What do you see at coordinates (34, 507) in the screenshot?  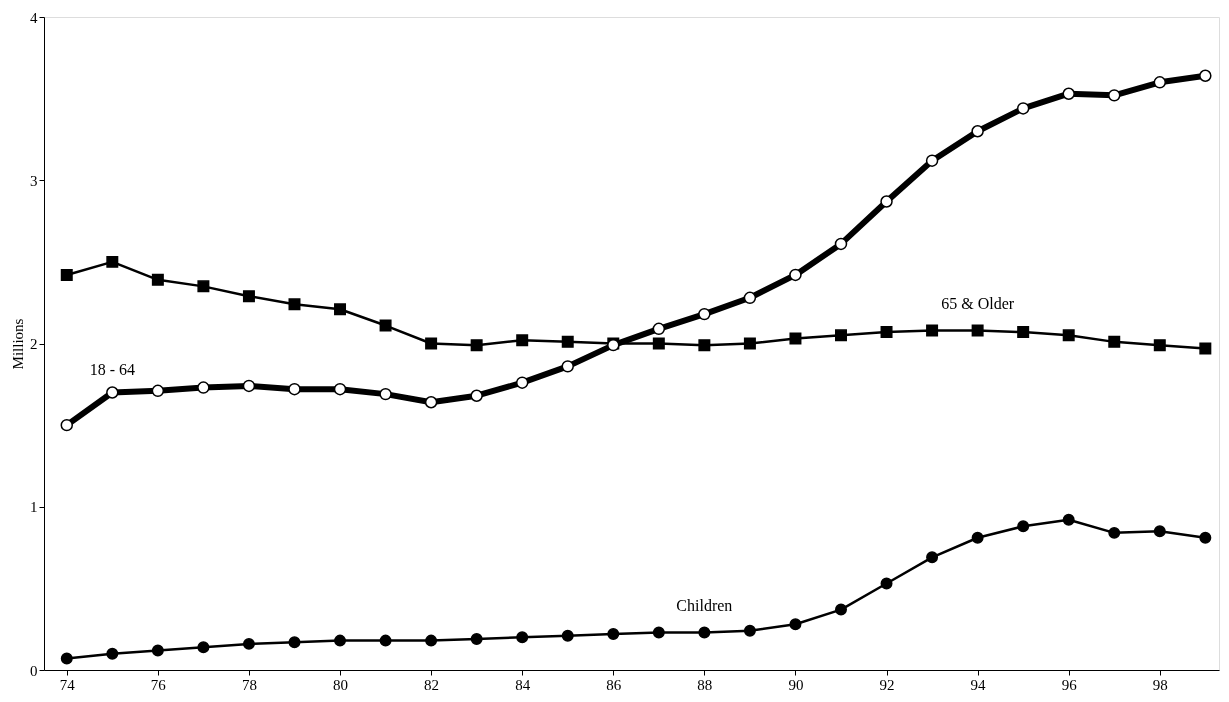 I see `y-tick-label: 1` at bounding box center [34, 507].